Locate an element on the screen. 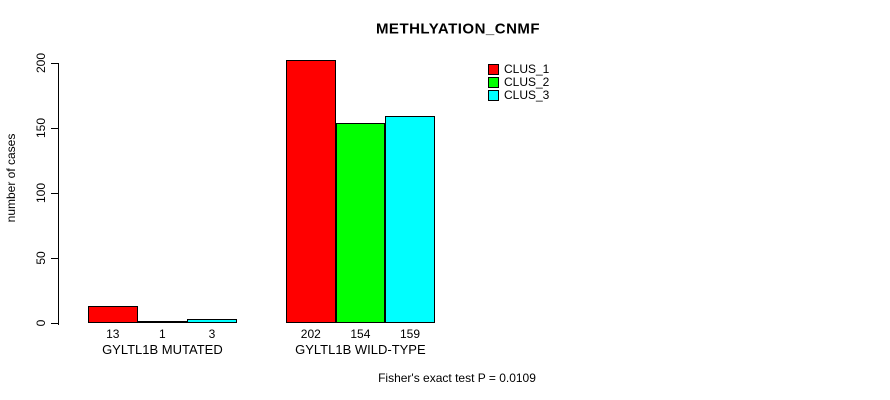 The height and width of the screenshot is (400, 890). bar-value-label: 159 is located at coordinates (410, 334).